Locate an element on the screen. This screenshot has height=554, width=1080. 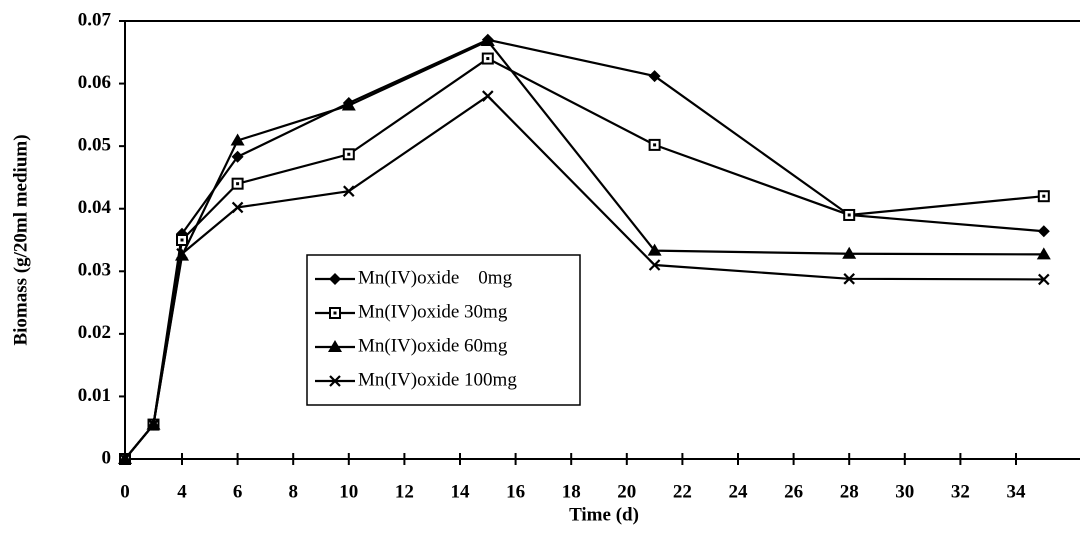
x-tick-label: 10 is located at coordinates (348, 491).